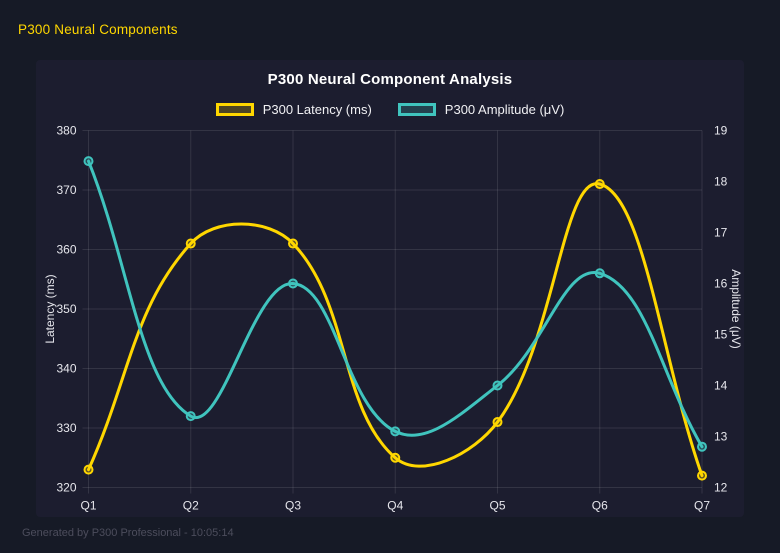  Describe the element at coordinates (721, 131) in the screenshot. I see `y-right-tick-label: 19` at that location.